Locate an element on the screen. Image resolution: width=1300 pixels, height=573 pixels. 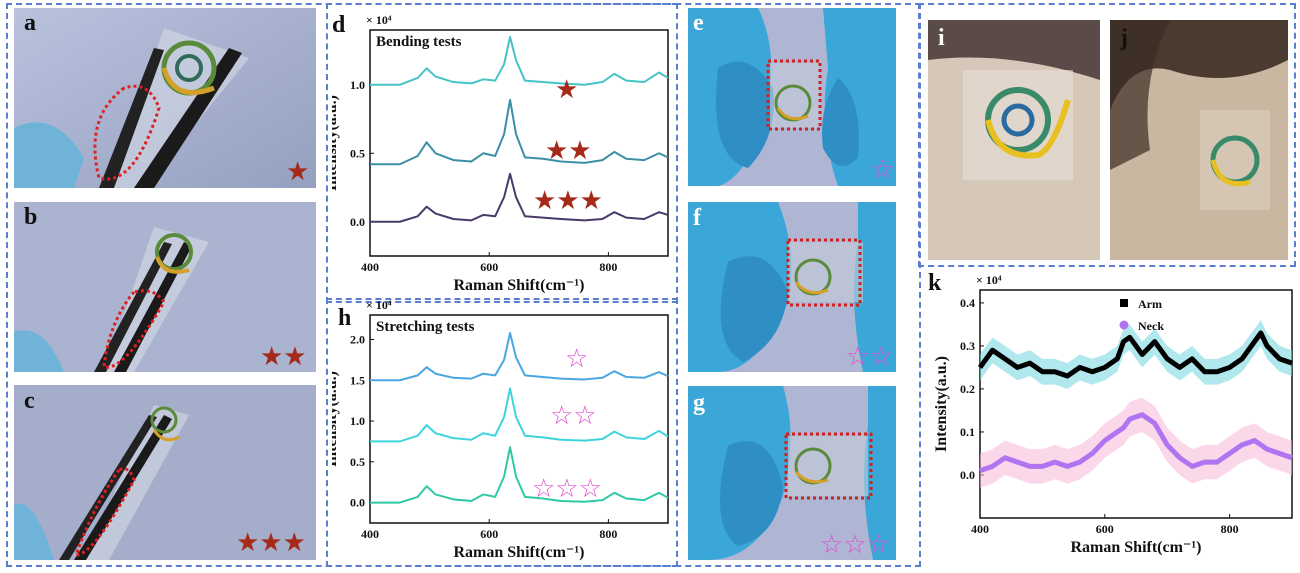
panel-label-c: c is located at coordinates (29, 401).